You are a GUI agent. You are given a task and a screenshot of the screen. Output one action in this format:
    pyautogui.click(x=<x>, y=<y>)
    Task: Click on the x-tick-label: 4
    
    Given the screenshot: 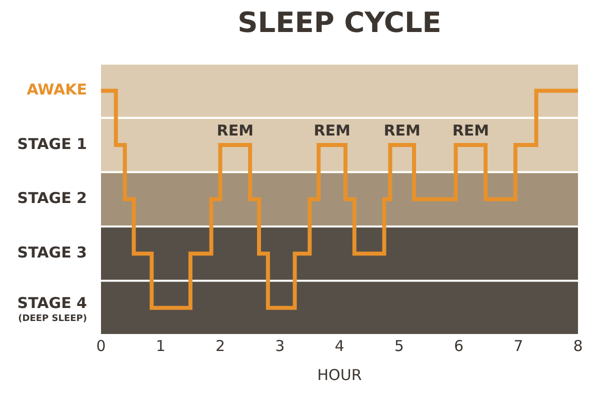 What is the action you would take?
    pyautogui.click(x=339, y=345)
    